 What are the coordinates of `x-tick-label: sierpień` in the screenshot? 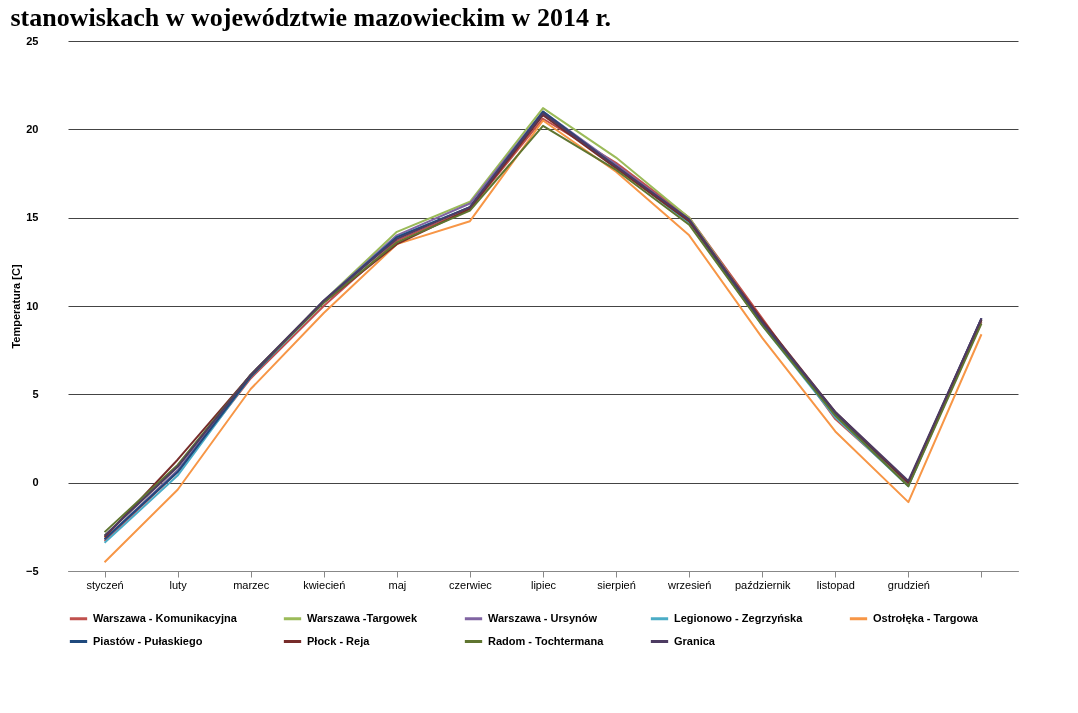 It's located at (616, 584).